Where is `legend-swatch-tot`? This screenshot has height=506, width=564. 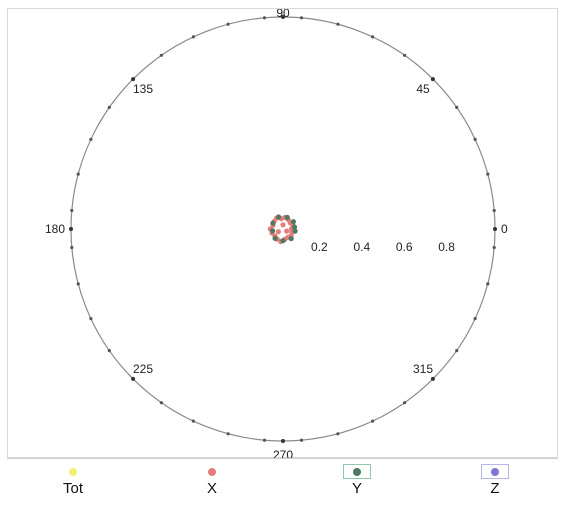
legend-swatch-tot is located at coordinates (73, 471).